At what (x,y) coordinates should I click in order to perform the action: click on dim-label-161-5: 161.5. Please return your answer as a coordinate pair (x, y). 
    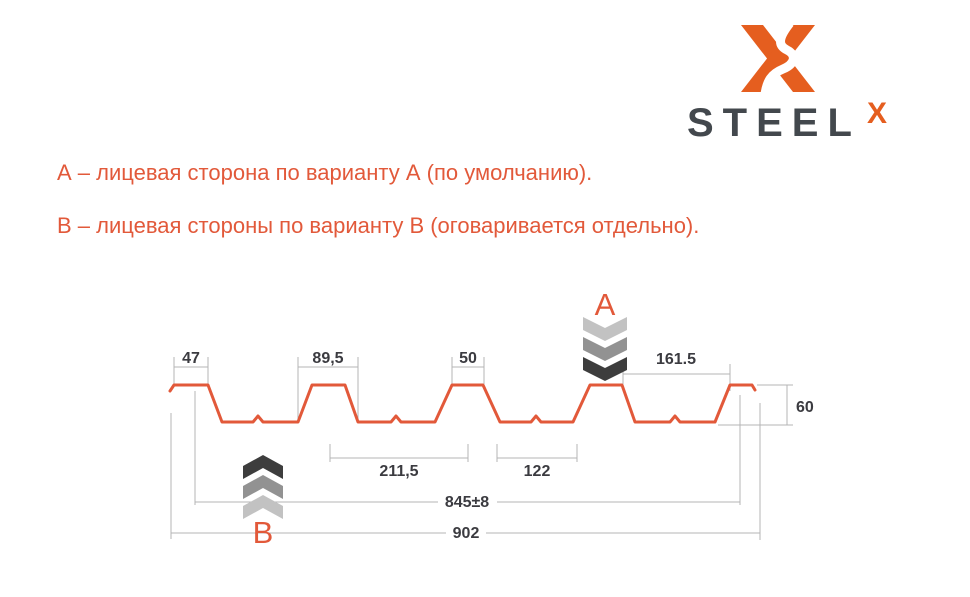
    Looking at the image, I should click on (676, 359).